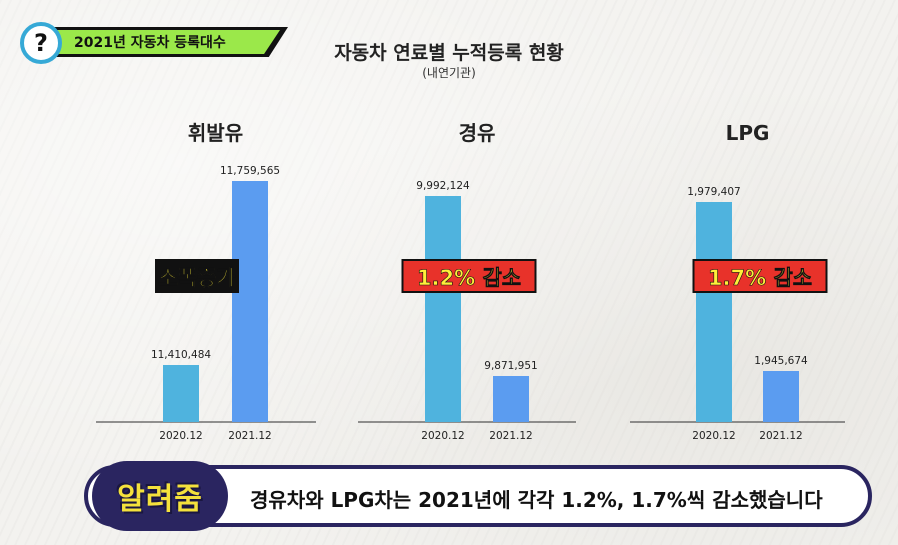 This screenshot has width=898, height=545. What do you see at coordinates (713, 192) in the screenshot?
I see `data-label-2-0: 1,979,407` at bounding box center [713, 192].